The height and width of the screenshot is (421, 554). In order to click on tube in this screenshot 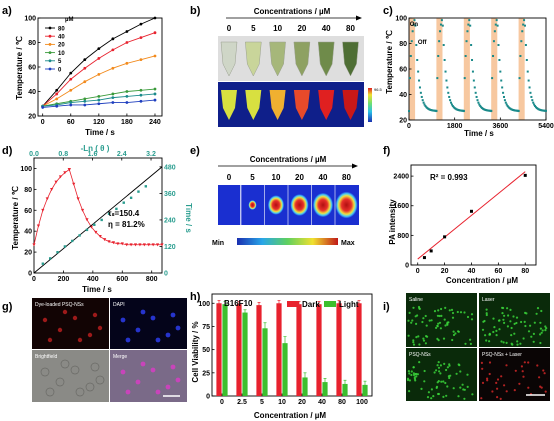, I will do `click(302, 59)`.